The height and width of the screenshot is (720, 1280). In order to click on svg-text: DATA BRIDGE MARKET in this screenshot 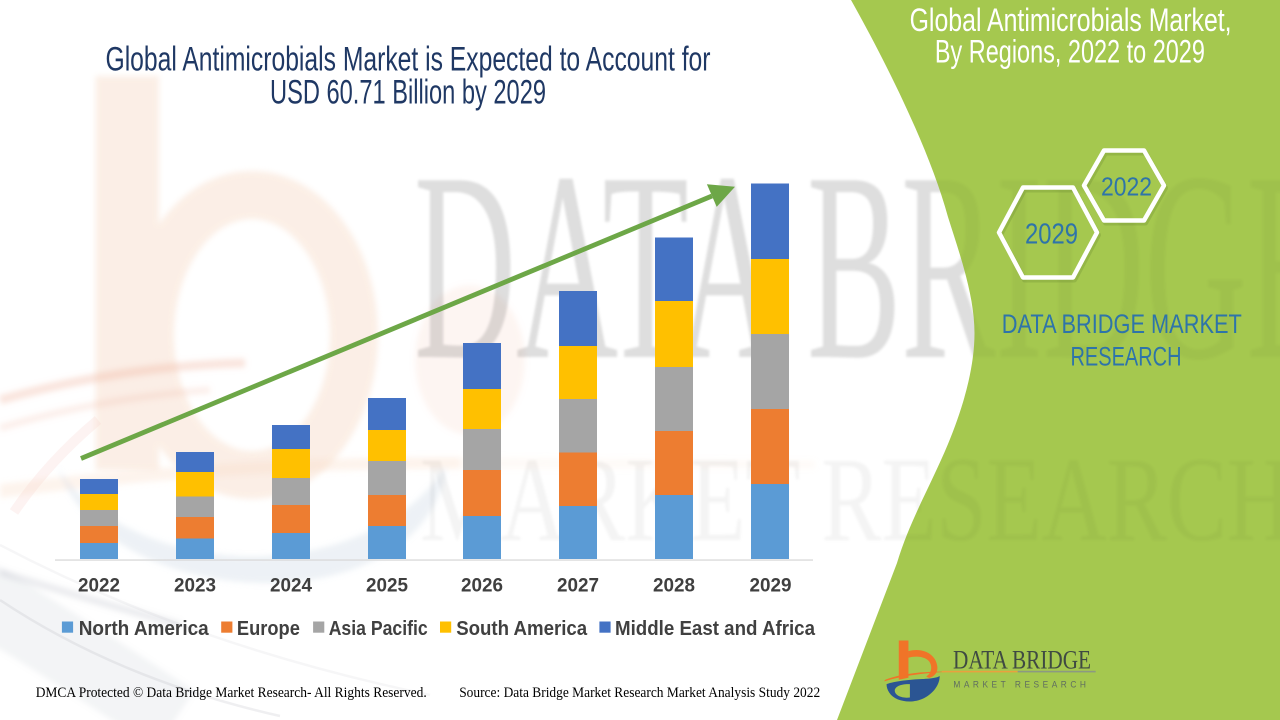, I will do `click(1122, 324)`.